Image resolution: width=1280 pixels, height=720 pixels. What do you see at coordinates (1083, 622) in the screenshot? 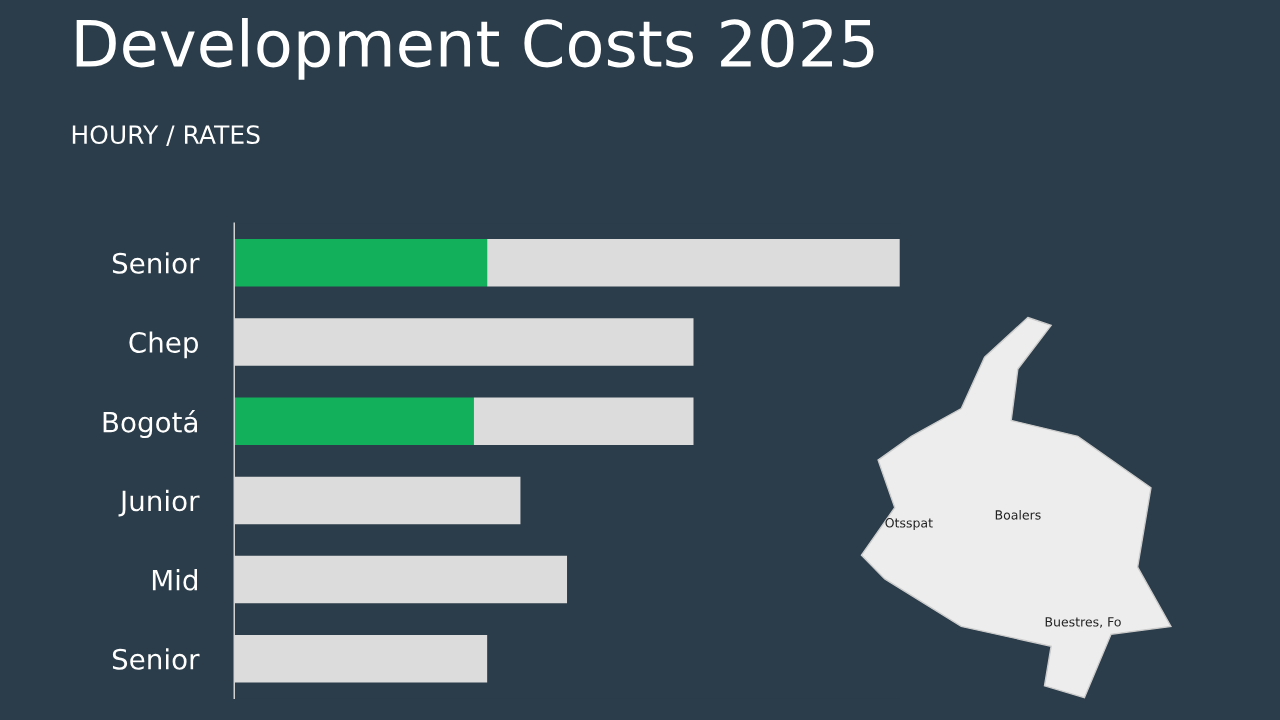
I see `text: Buestres, Fo` at bounding box center [1083, 622].